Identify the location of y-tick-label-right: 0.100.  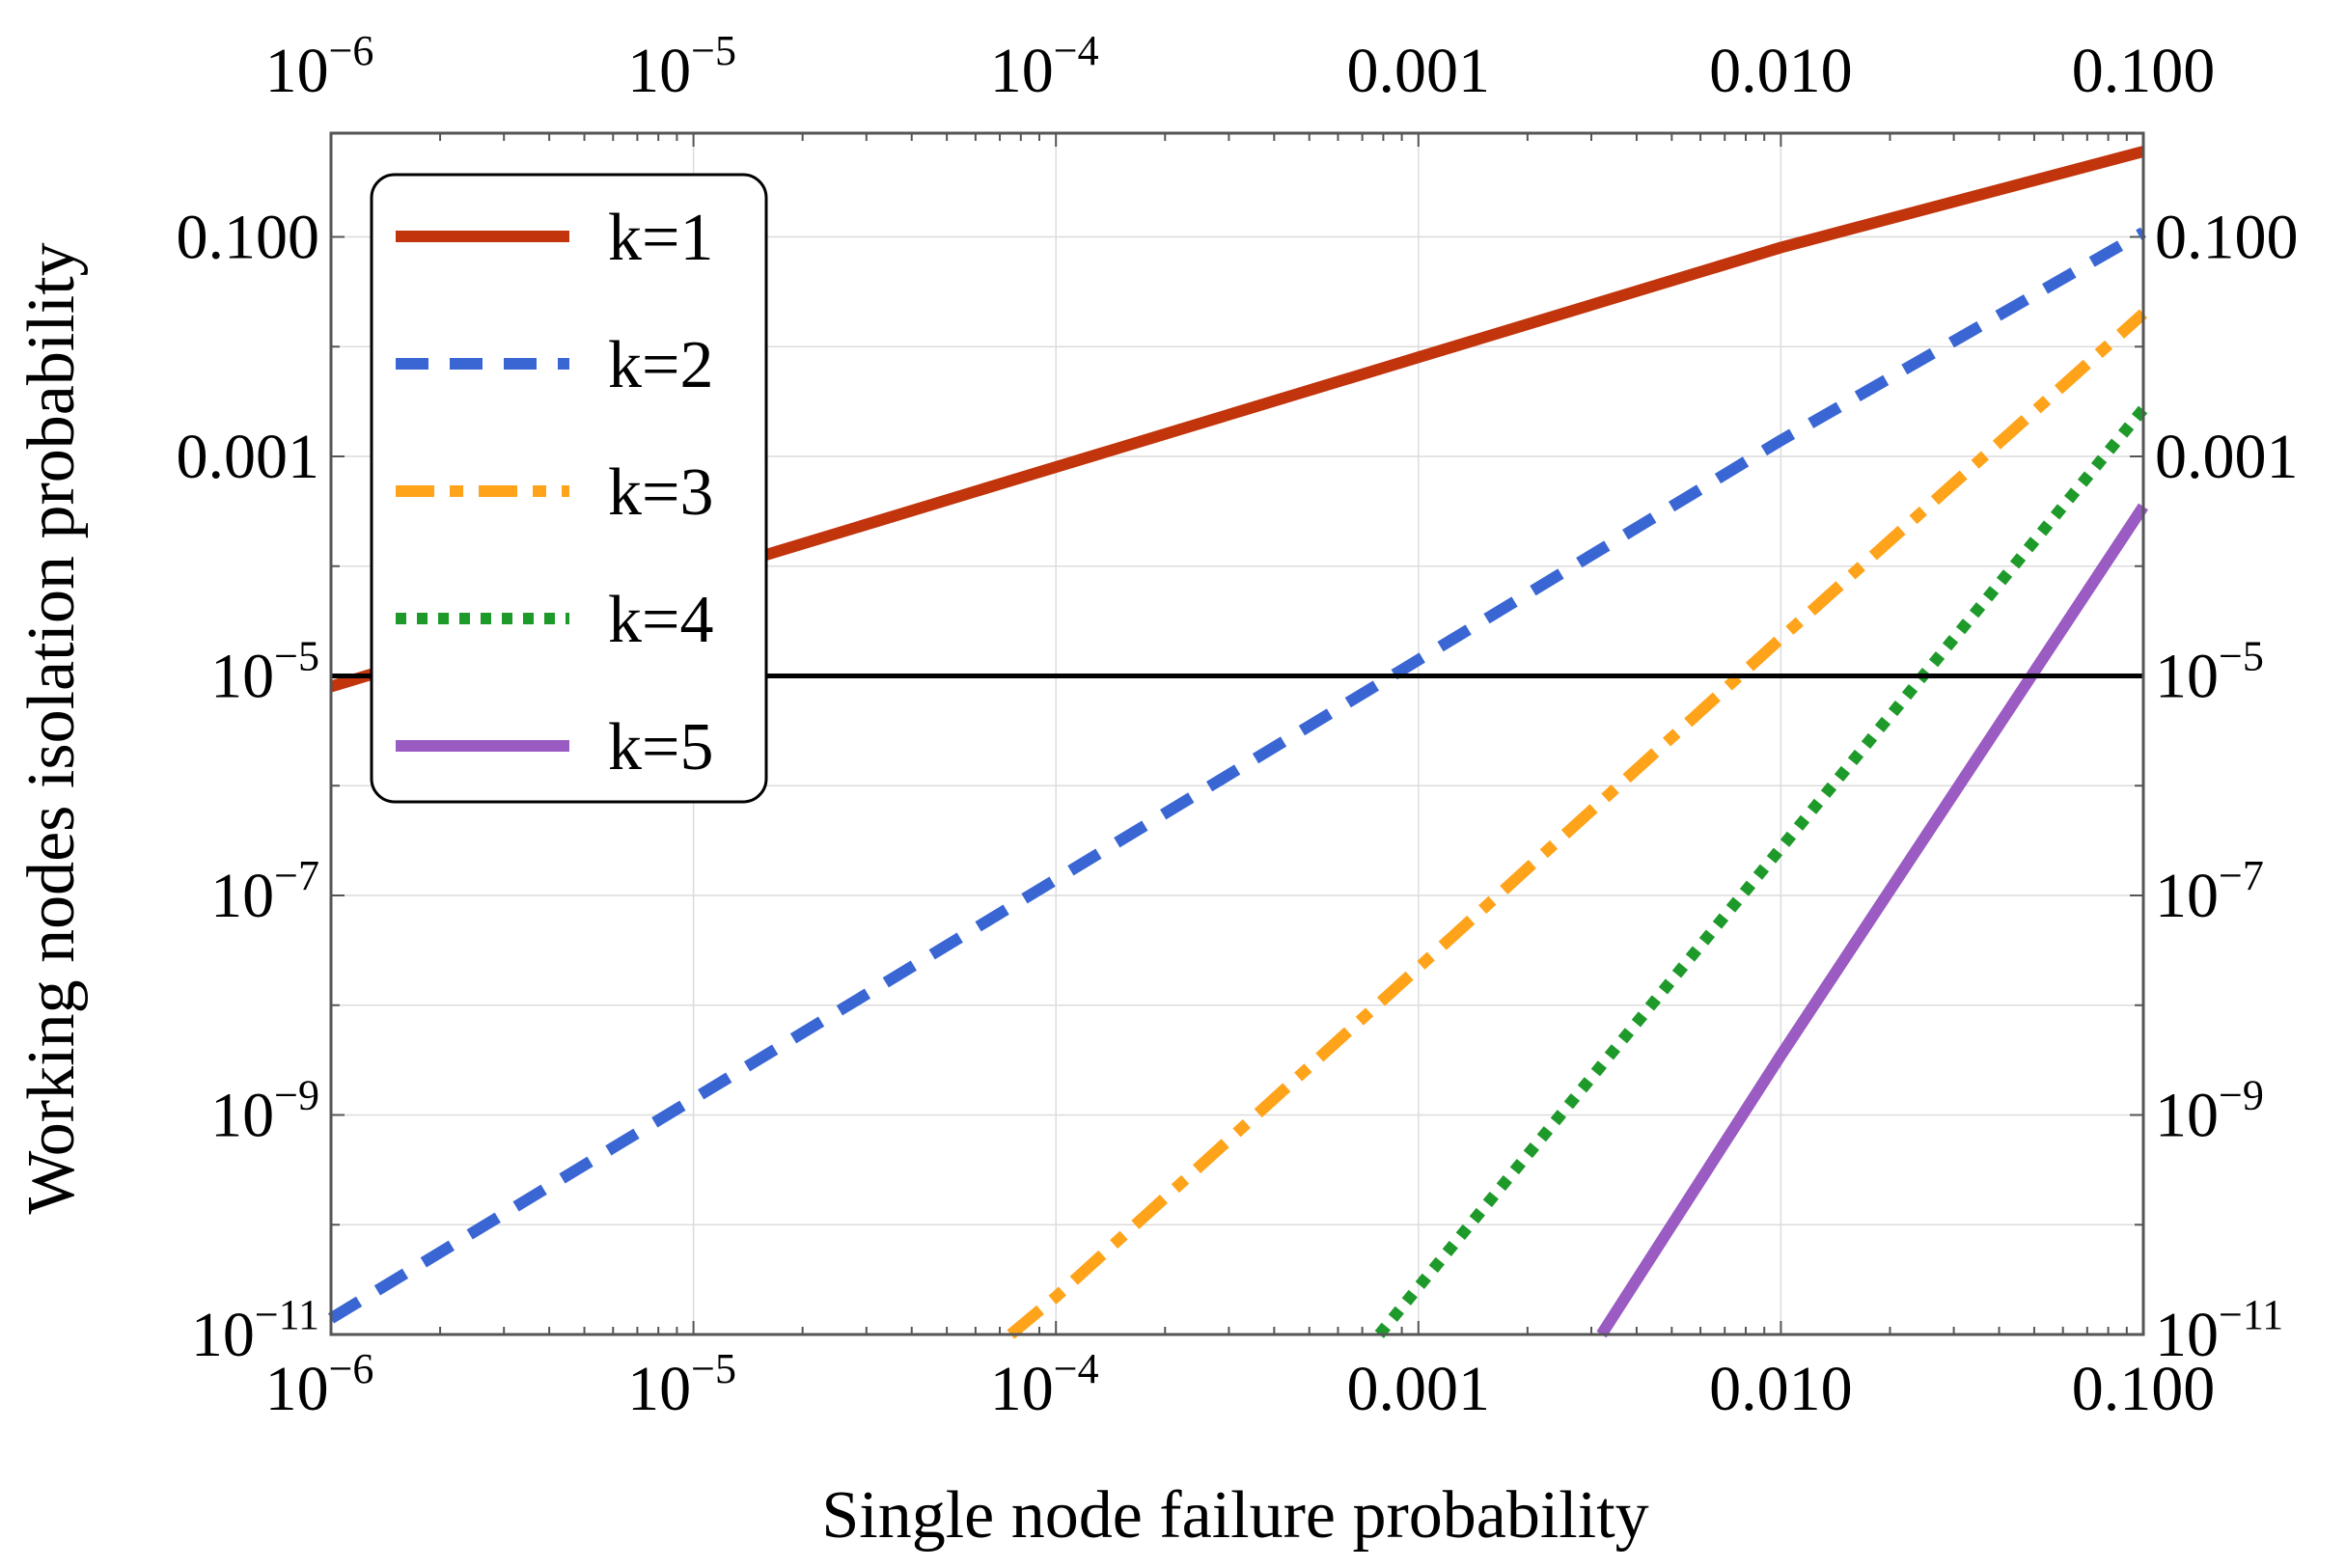
(2227, 238).